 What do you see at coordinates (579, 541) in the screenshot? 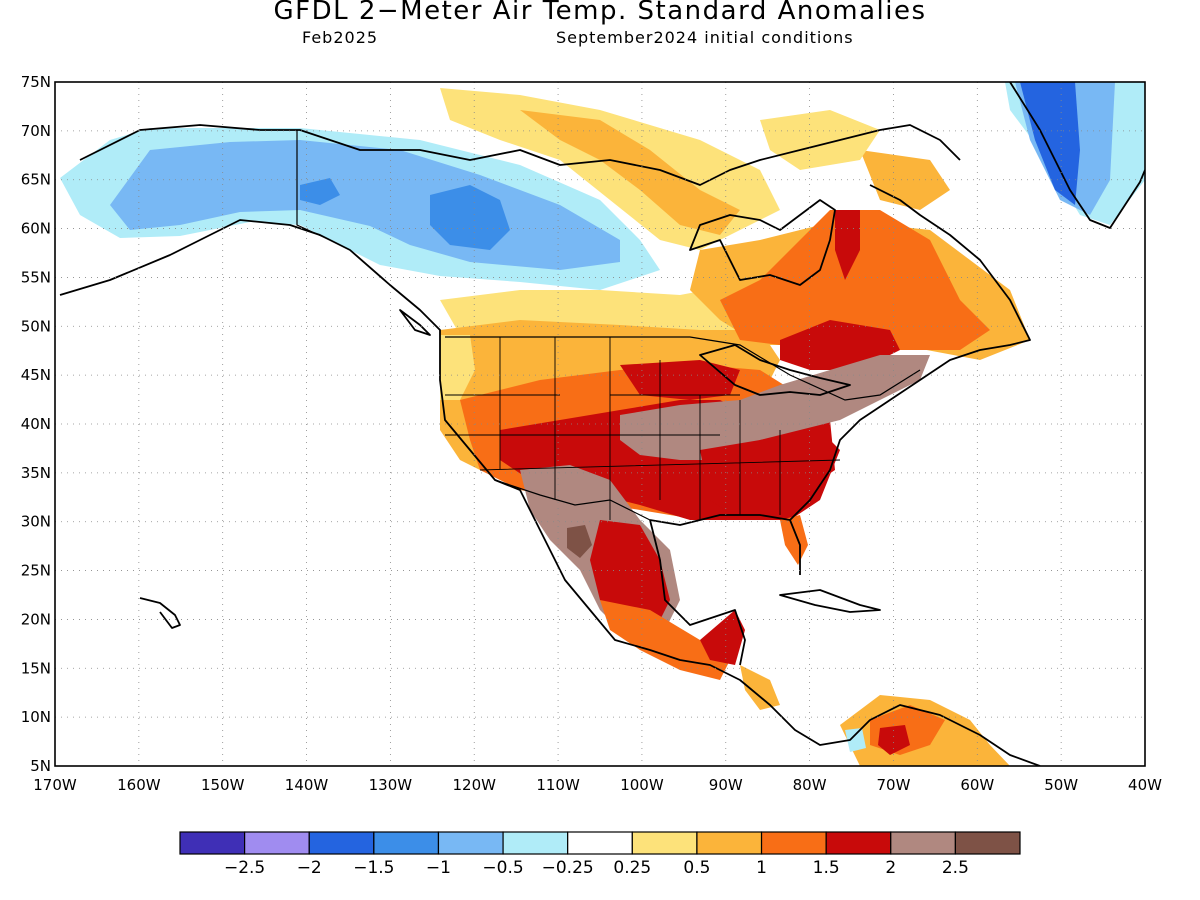
I see `anomaly-region-sierra-madre-extreme` at bounding box center [579, 541].